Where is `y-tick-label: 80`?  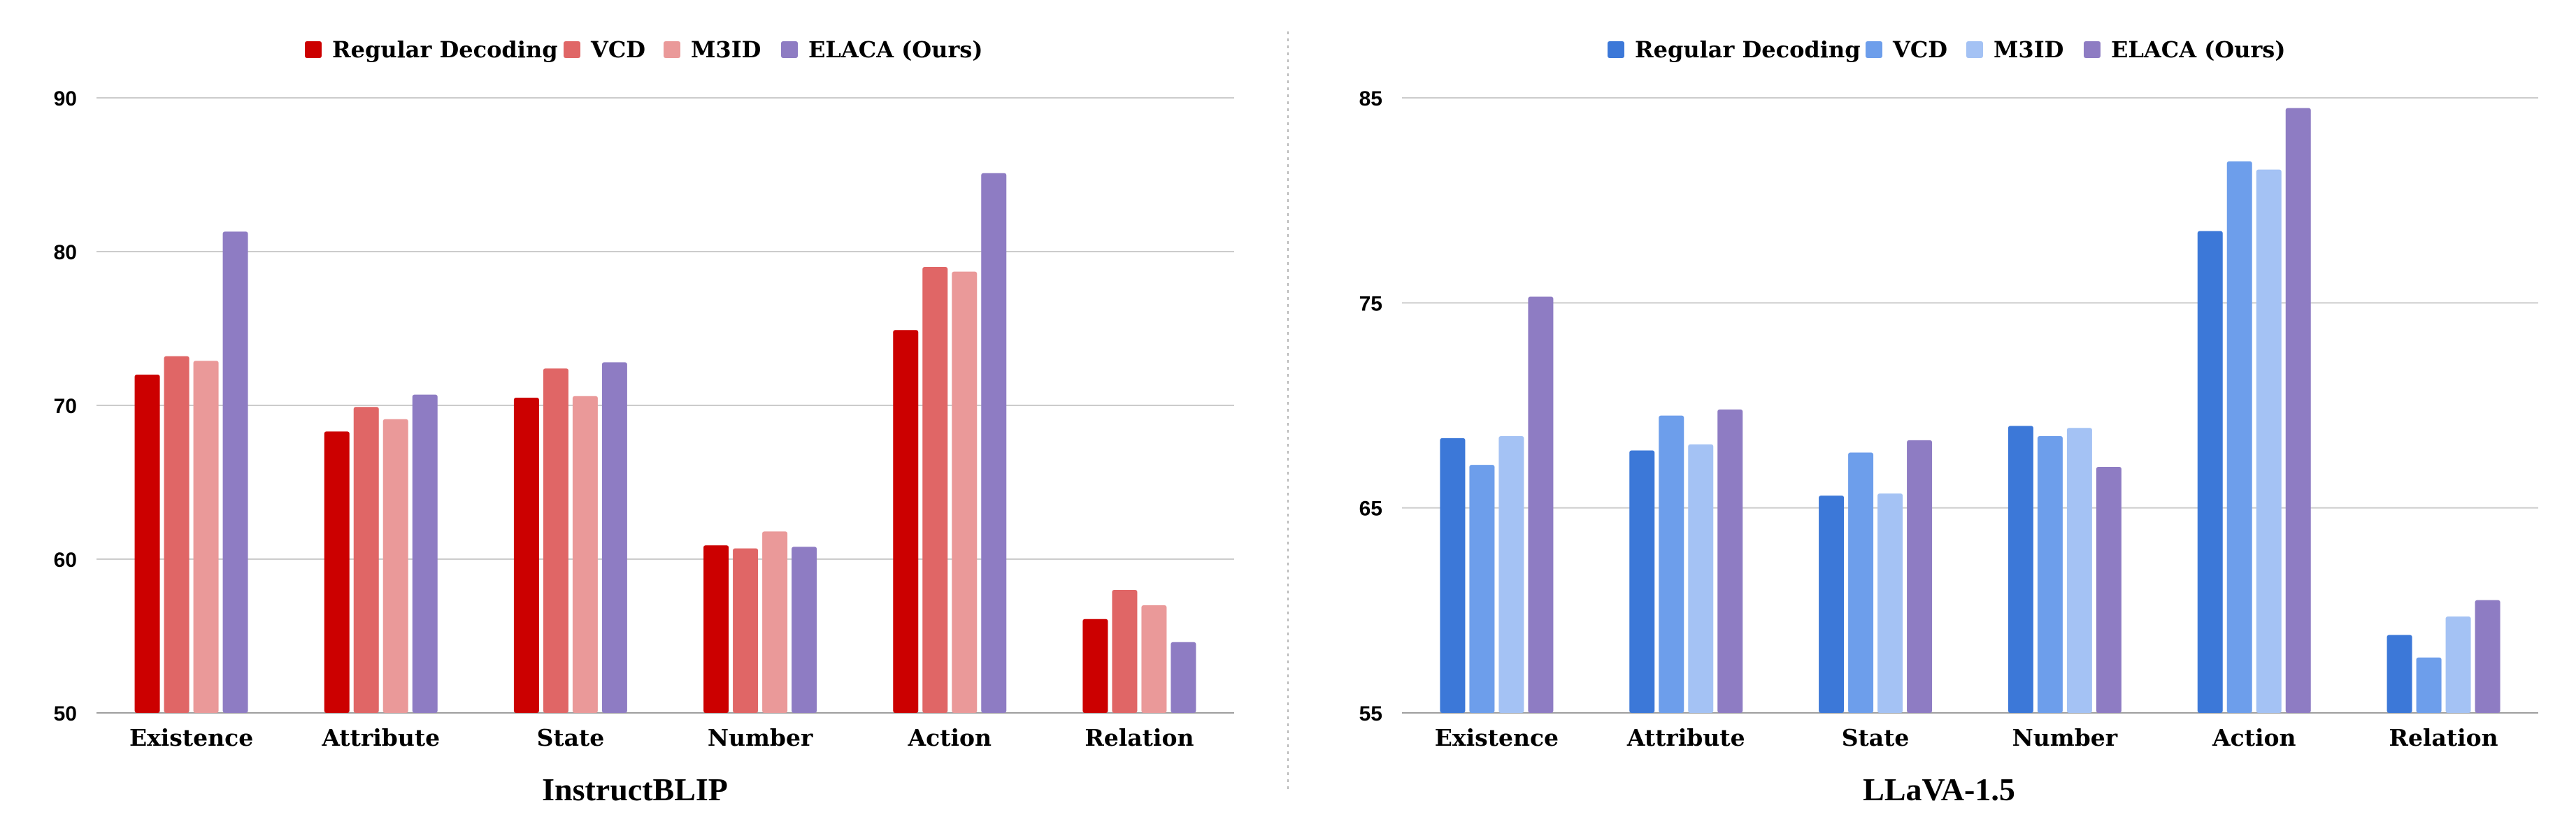
y-tick-label: 80 is located at coordinates (65, 252).